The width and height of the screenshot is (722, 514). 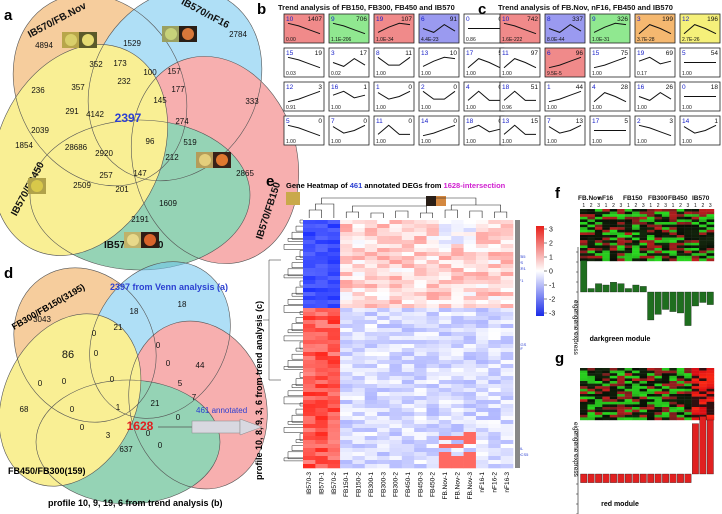 I want to click on trend-c-cell-7: 7 131.00, so click(x=565, y=130).